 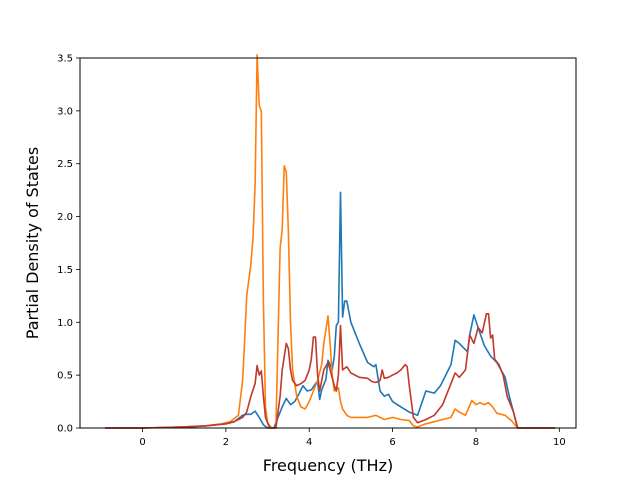 I want to click on y-axis-label: Partial Density of States, so click(x=32, y=243).